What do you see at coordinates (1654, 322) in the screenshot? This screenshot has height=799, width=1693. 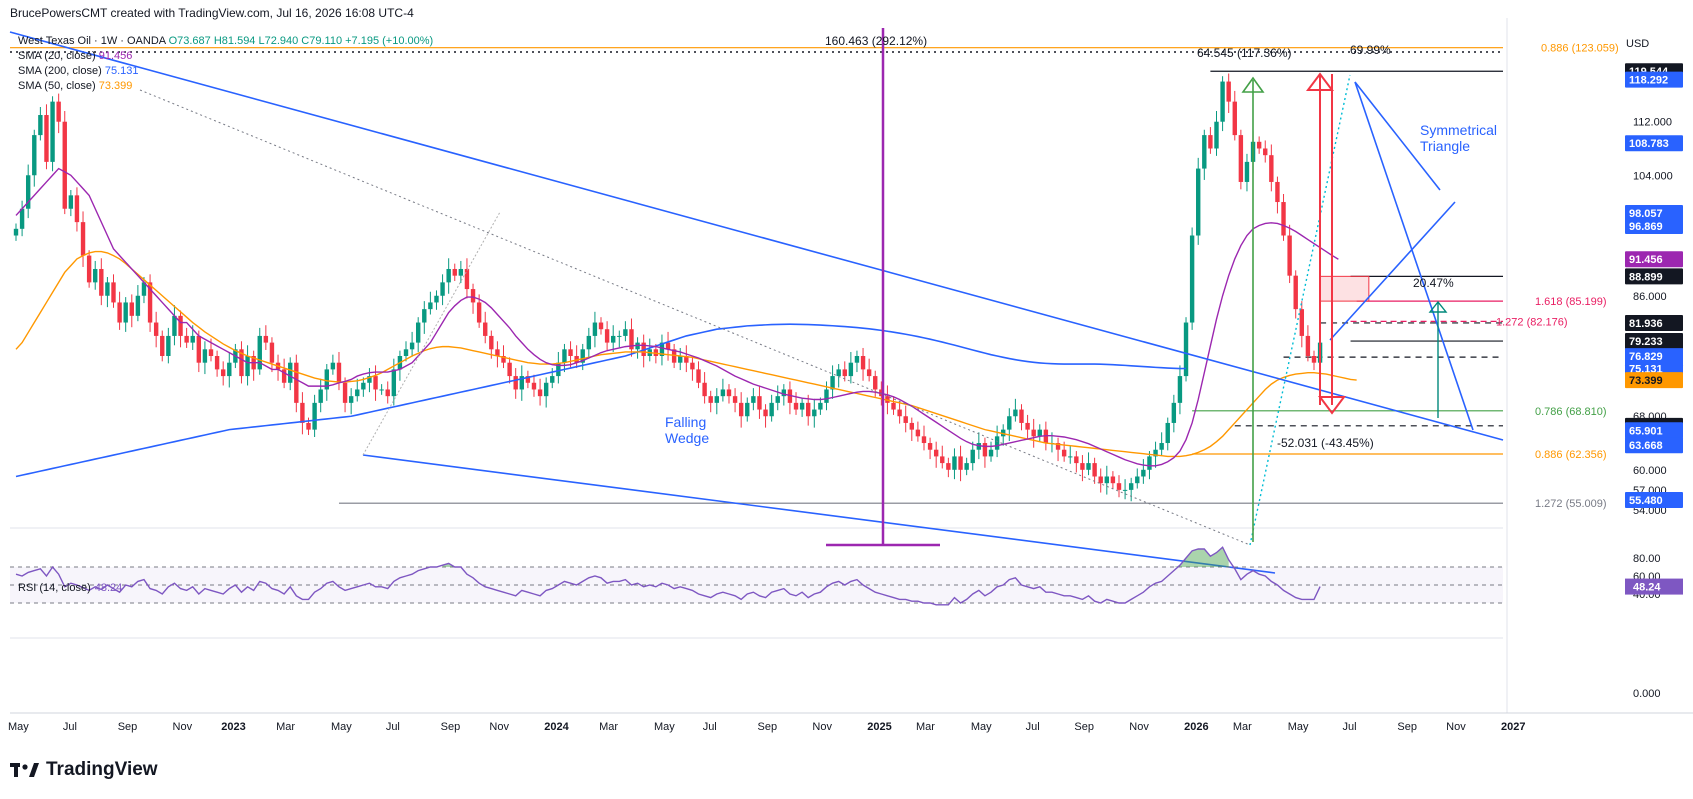 I see `price-tag-bg` at bounding box center [1654, 322].